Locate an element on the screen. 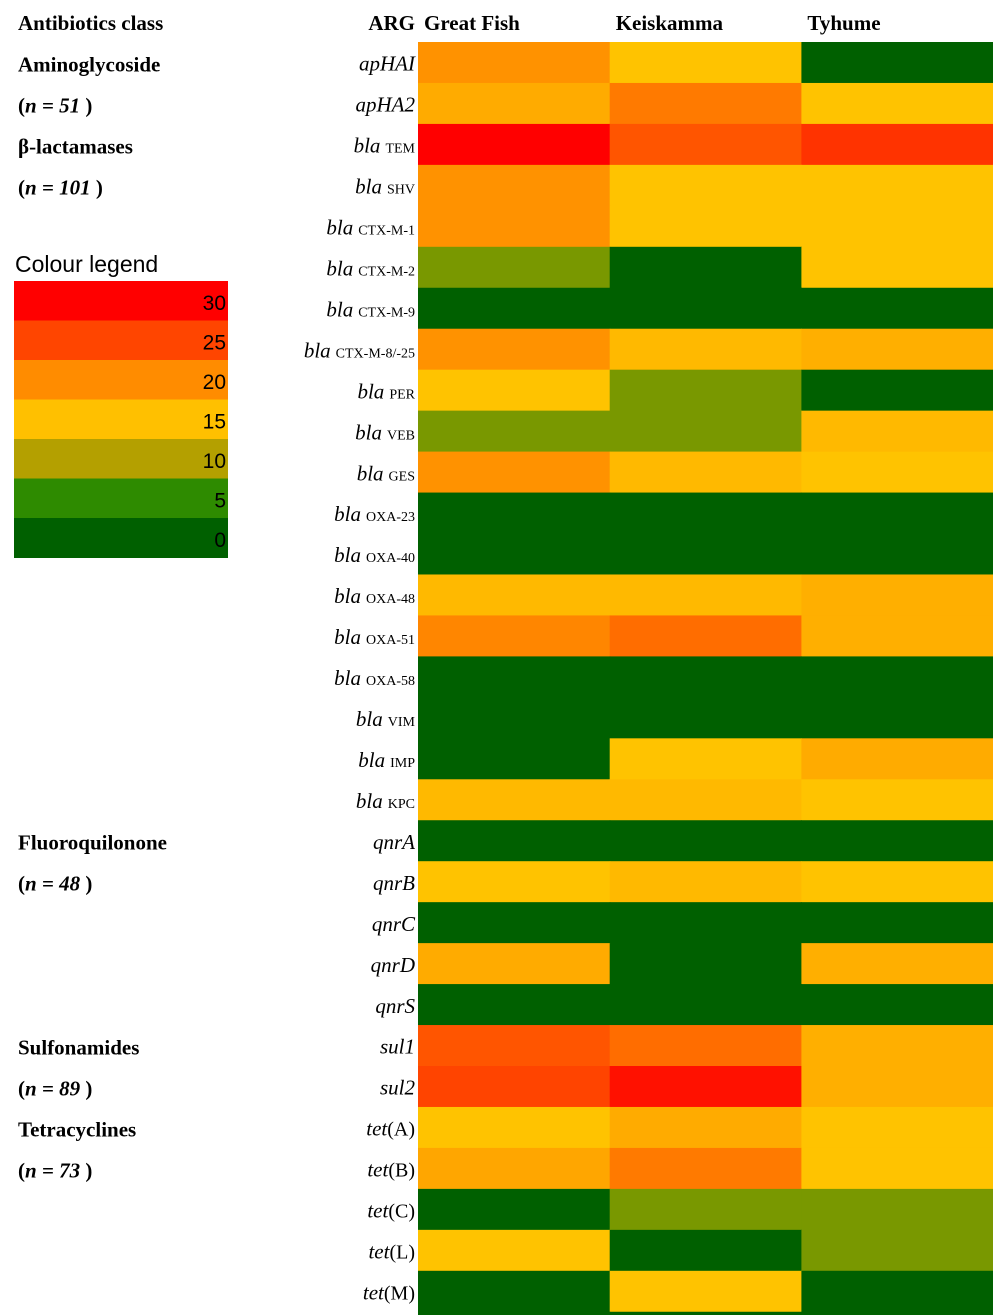 The image size is (993, 1315). heatmap-cell-r2-c1 is located at coordinates (705, 144).